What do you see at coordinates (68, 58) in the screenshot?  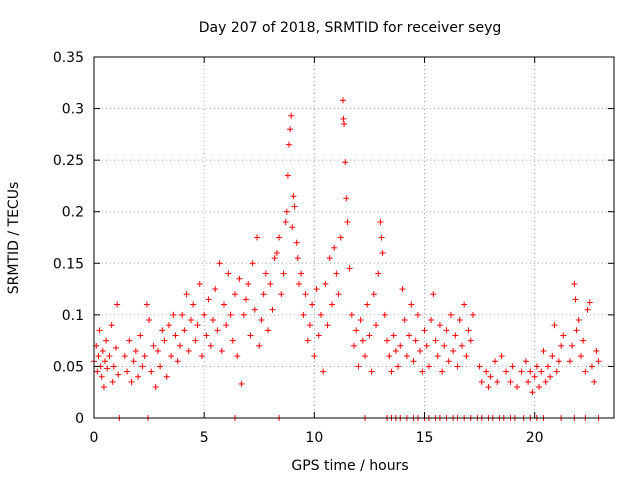 I see `y-tick-label: 0.35` at bounding box center [68, 58].